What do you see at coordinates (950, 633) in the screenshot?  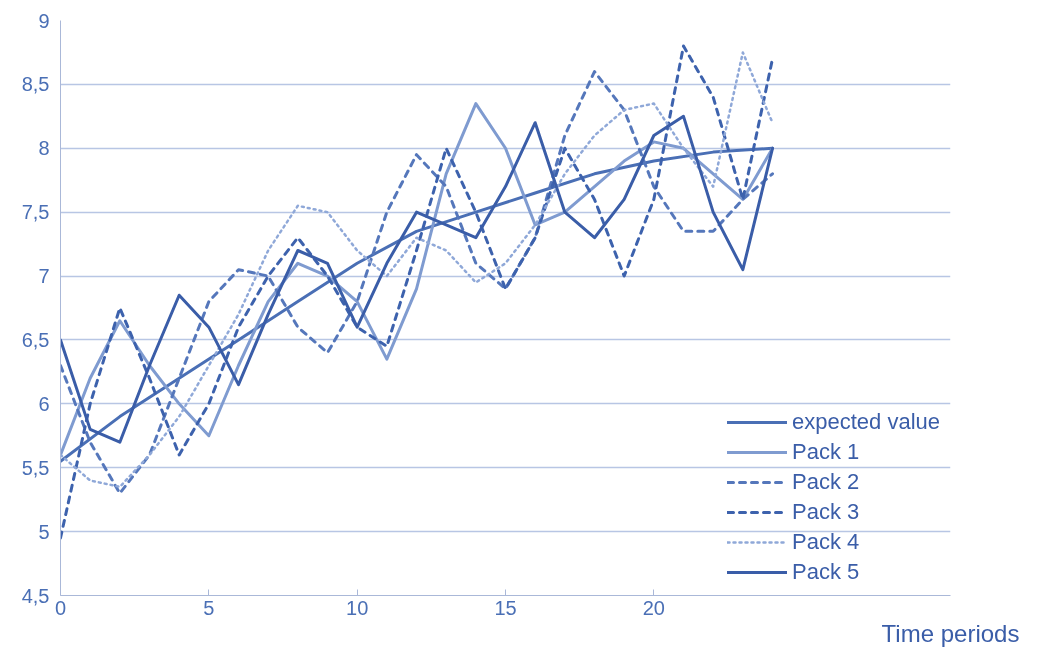 I see `x-axis-title: Time periods` at bounding box center [950, 633].